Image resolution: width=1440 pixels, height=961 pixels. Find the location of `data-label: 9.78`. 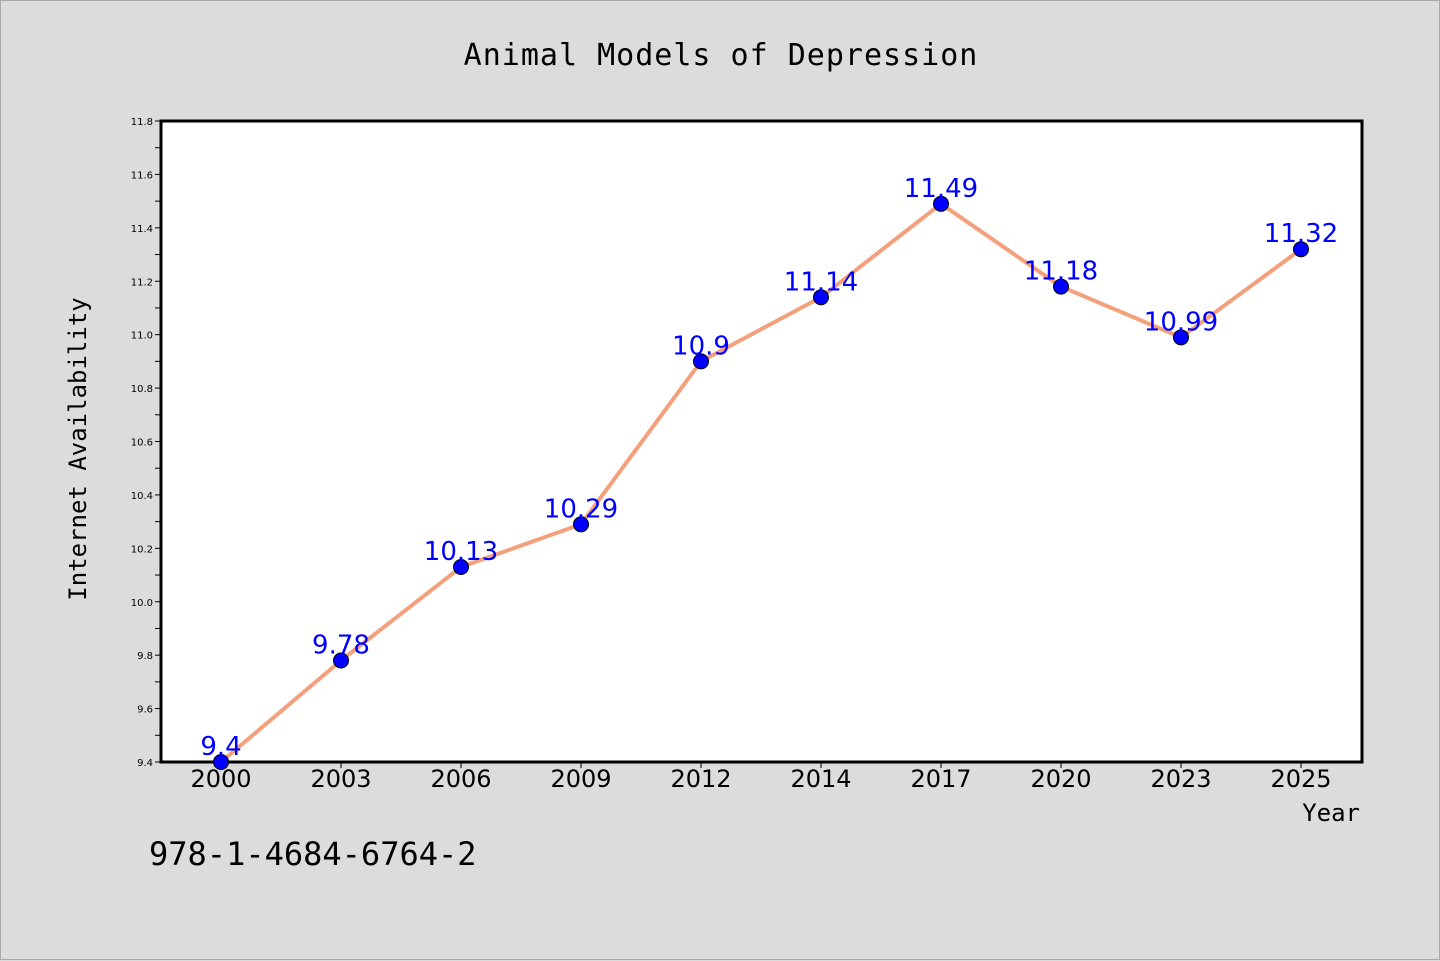

data-label: 9.78 is located at coordinates (341, 646).